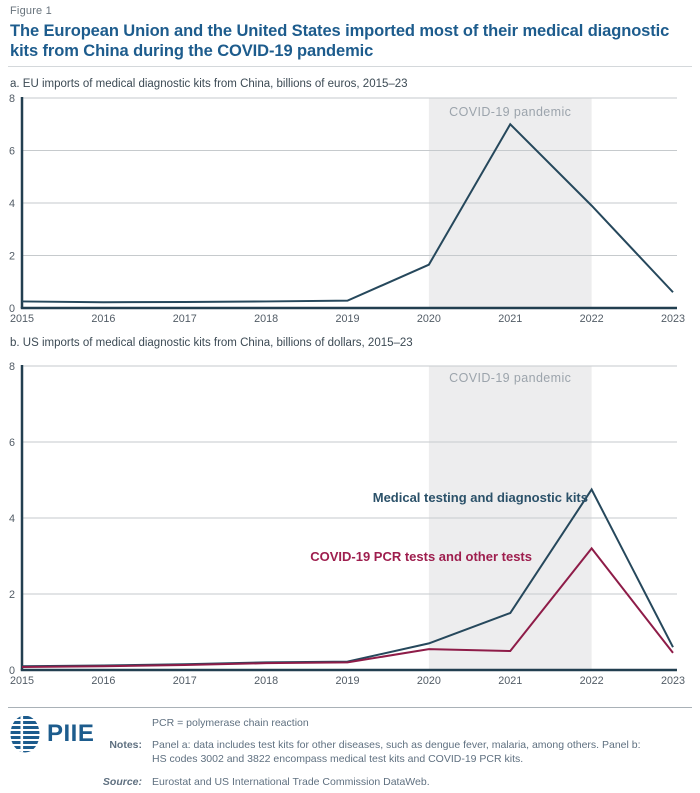  What do you see at coordinates (122, 782) in the screenshot?
I see `source-label: Source:` at bounding box center [122, 782].